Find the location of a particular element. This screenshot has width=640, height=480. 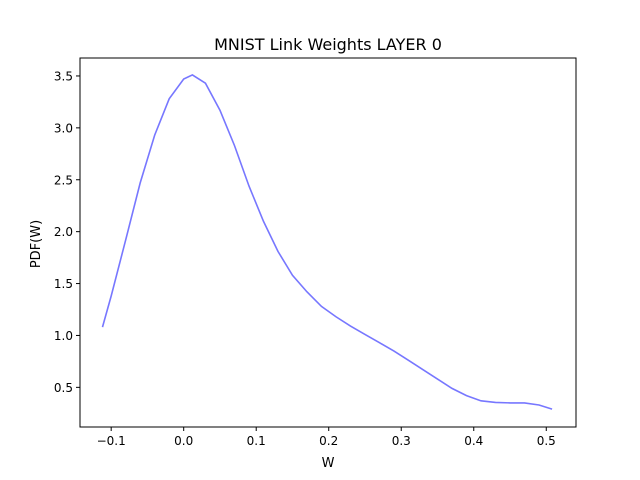

y-tick-label: 0.5 is located at coordinates (63, 388).